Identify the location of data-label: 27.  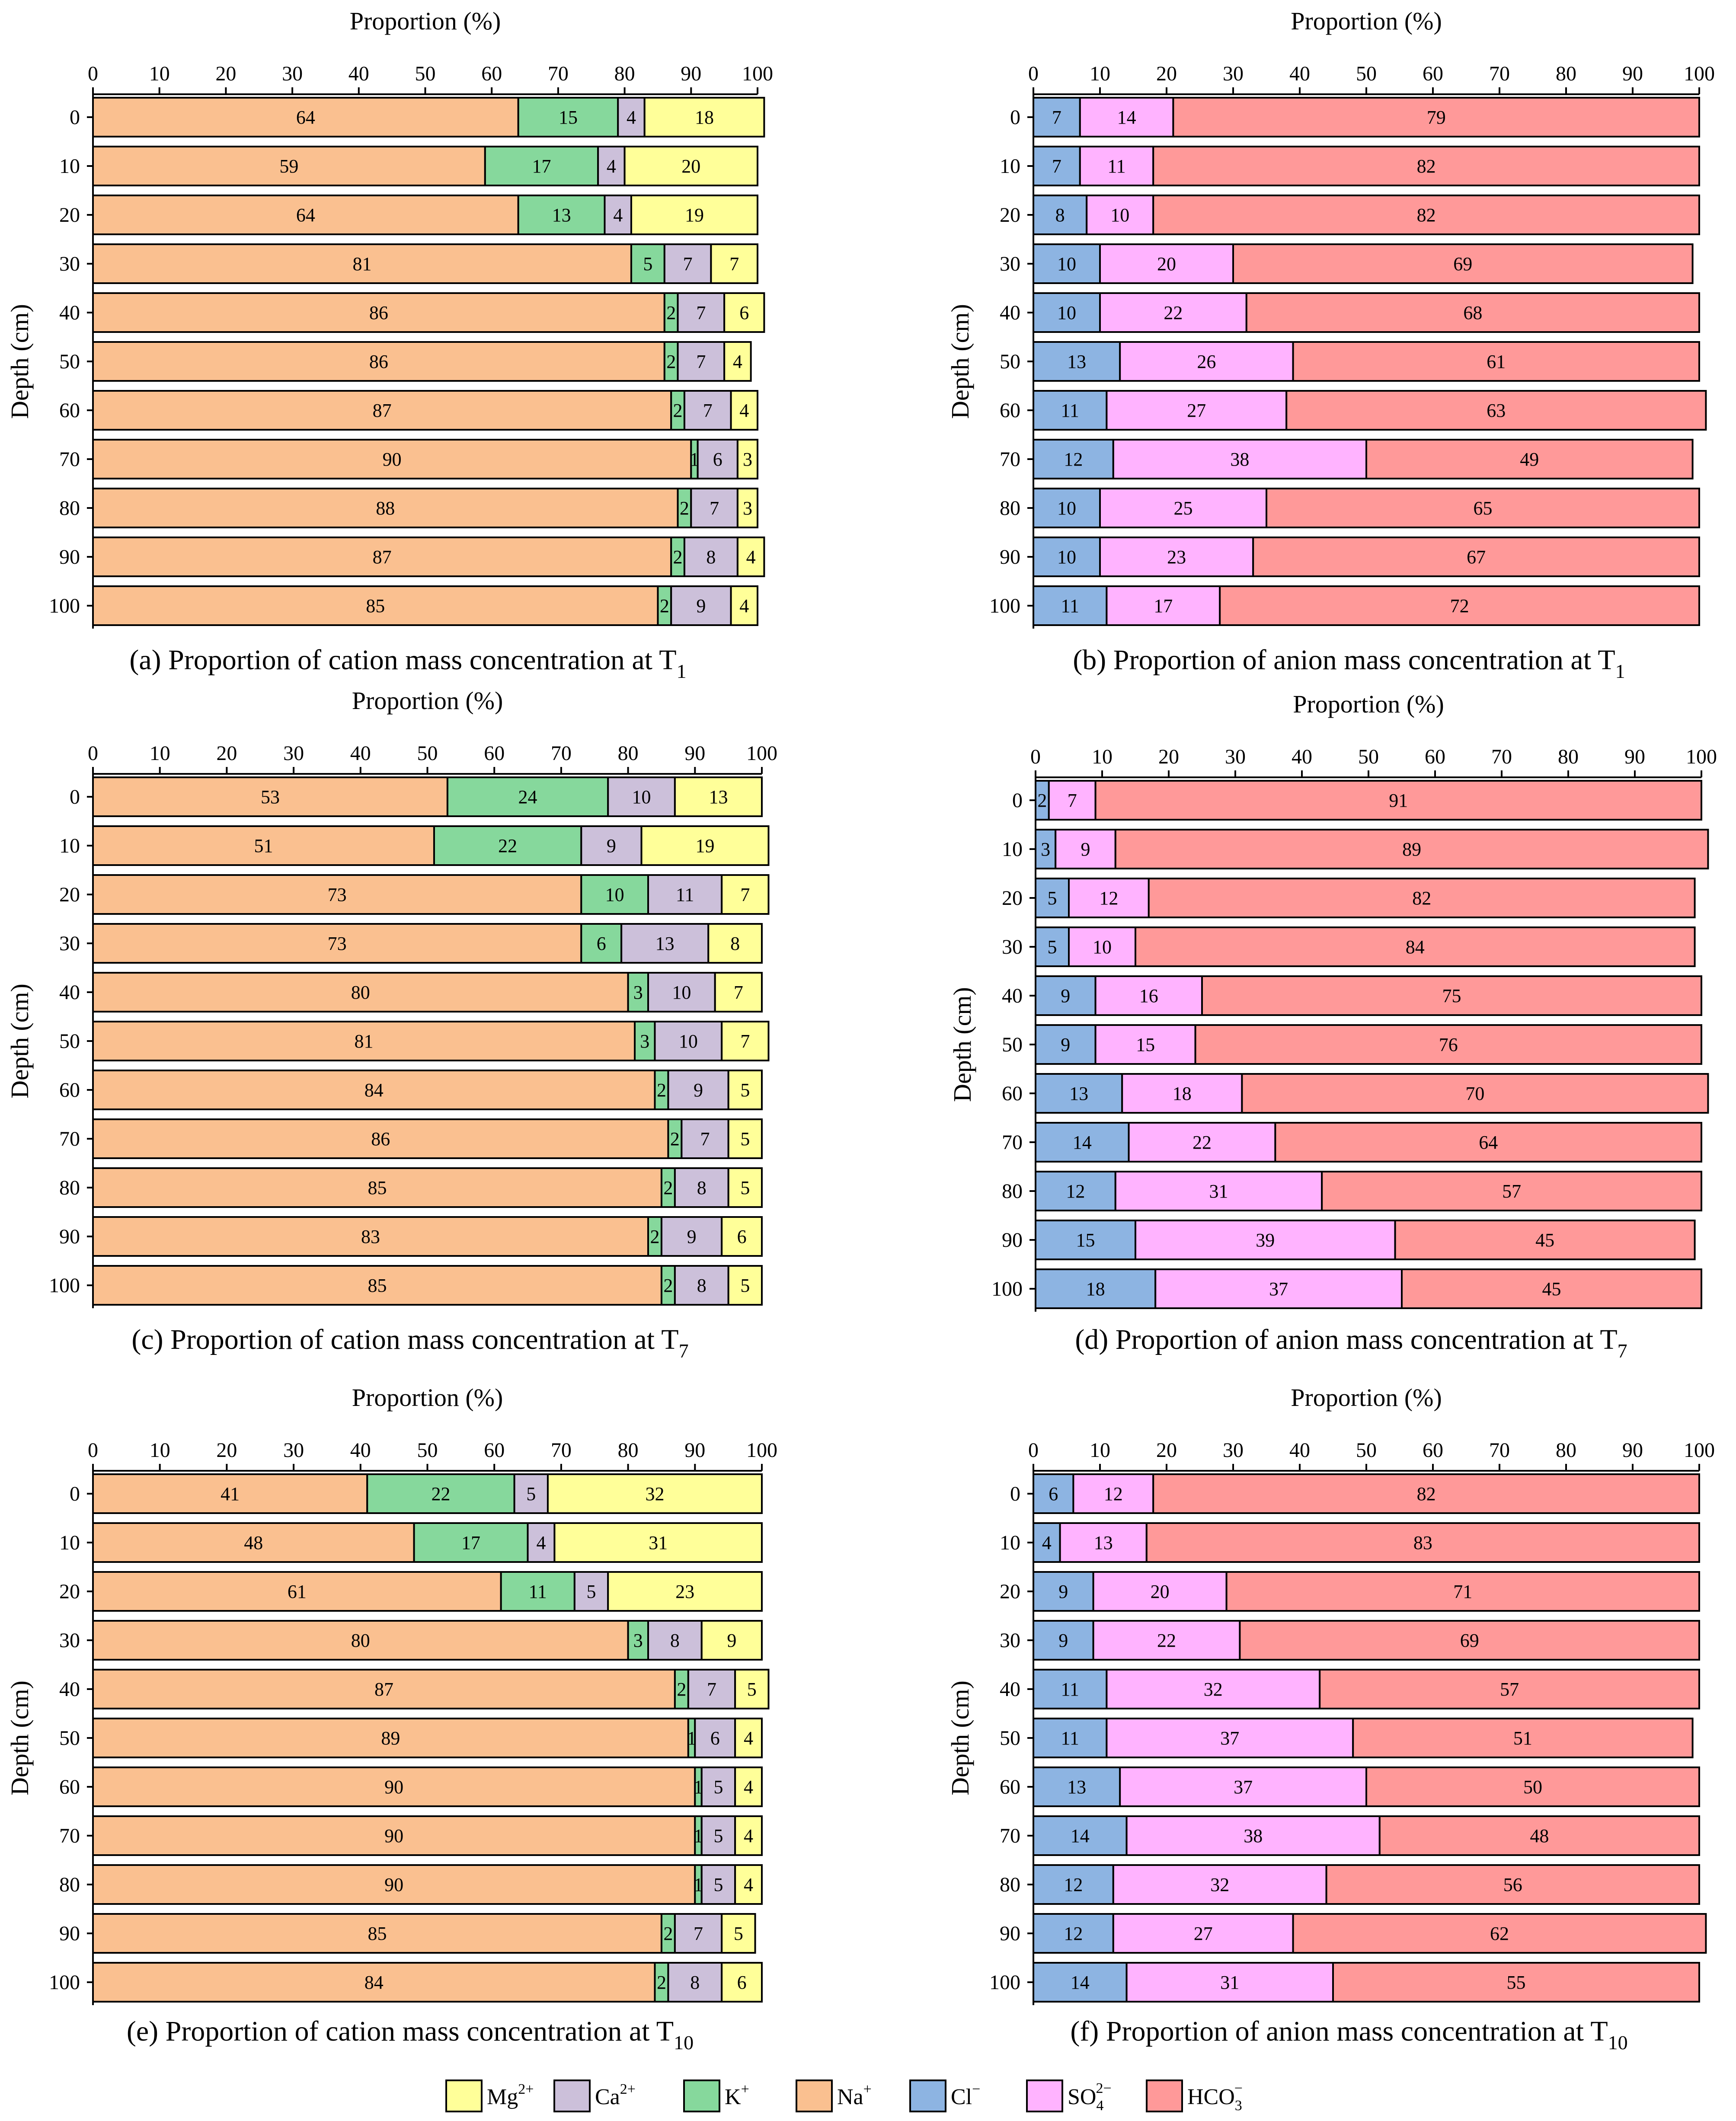
(1196, 410).